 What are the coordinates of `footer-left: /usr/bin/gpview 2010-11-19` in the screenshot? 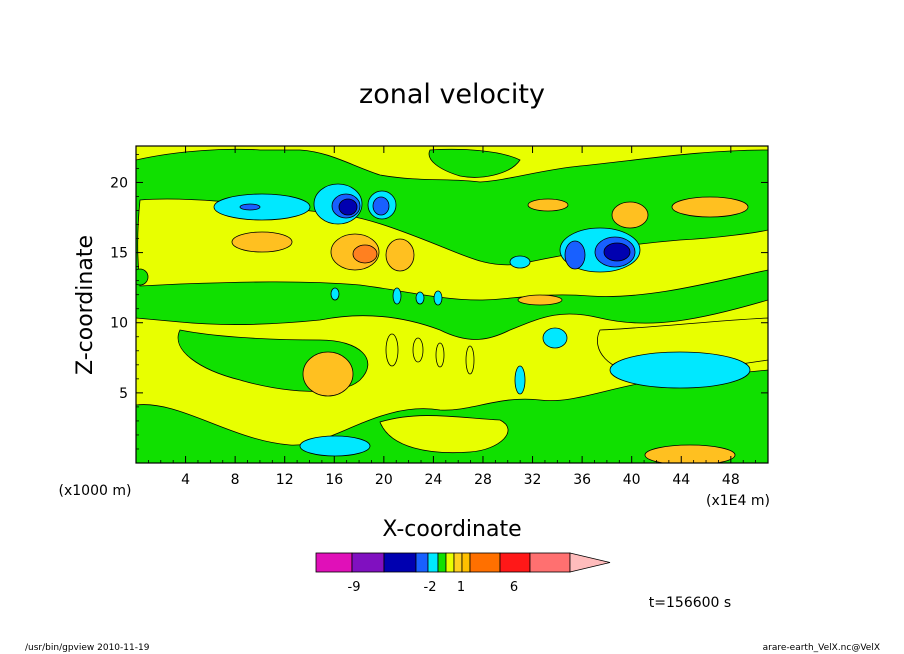 It's located at (87, 648).